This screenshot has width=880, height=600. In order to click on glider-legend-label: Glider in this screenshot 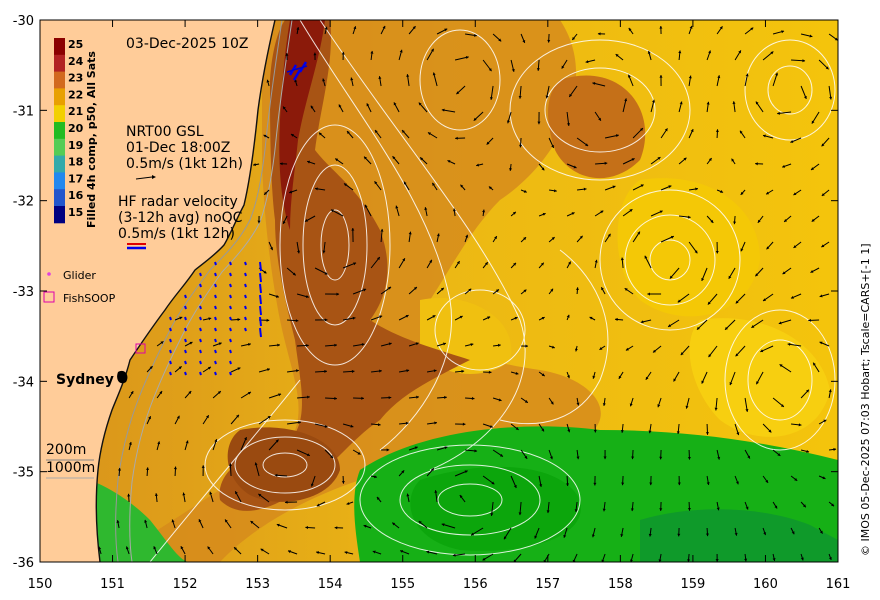, I will do `click(79, 275)`.